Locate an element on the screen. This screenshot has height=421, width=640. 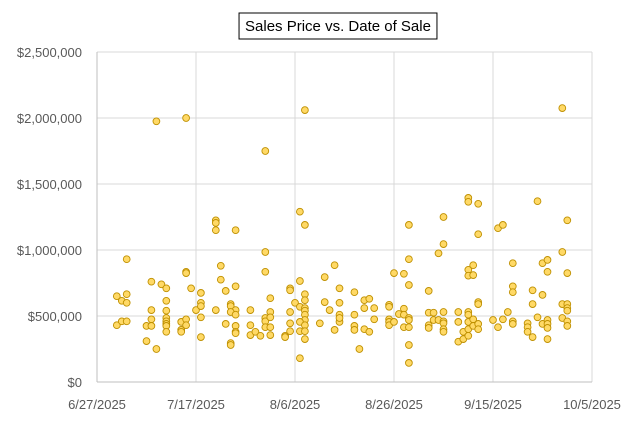
x-tick-label: 7/17/2025 is located at coordinates (196, 404).